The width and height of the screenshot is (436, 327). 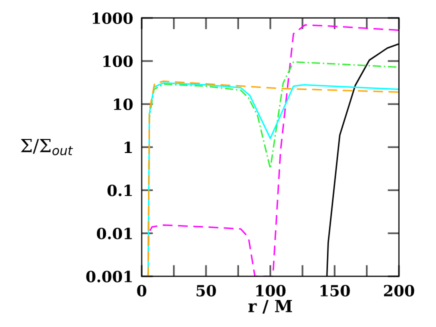 What do you see at coordinates (46, 147) in the screenshot?
I see `y-axis-title: Σ/Σ$_{out}$` at bounding box center [46, 147].